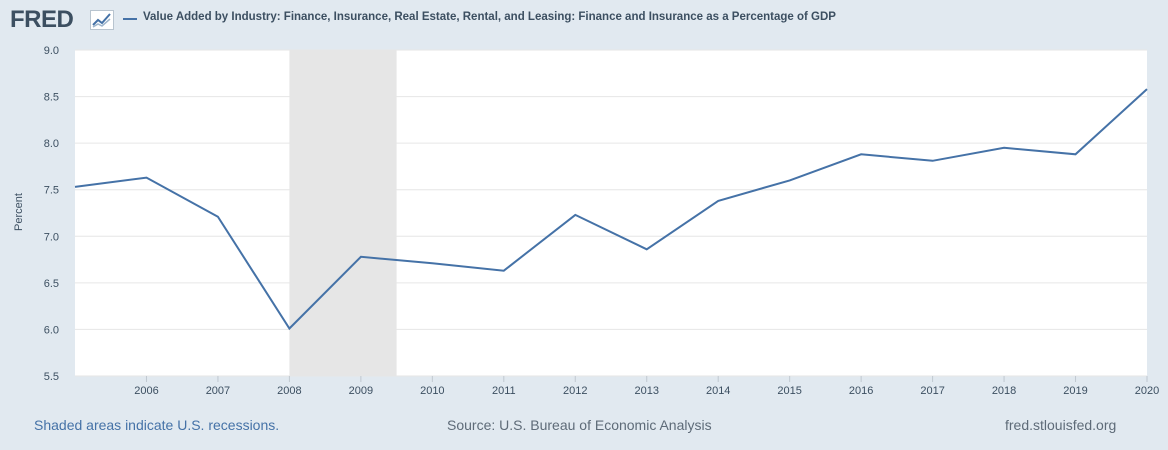  What do you see at coordinates (19, 212) in the screenshot?
I see `y-axis-label: Percent` at bounding box center [19, 212].